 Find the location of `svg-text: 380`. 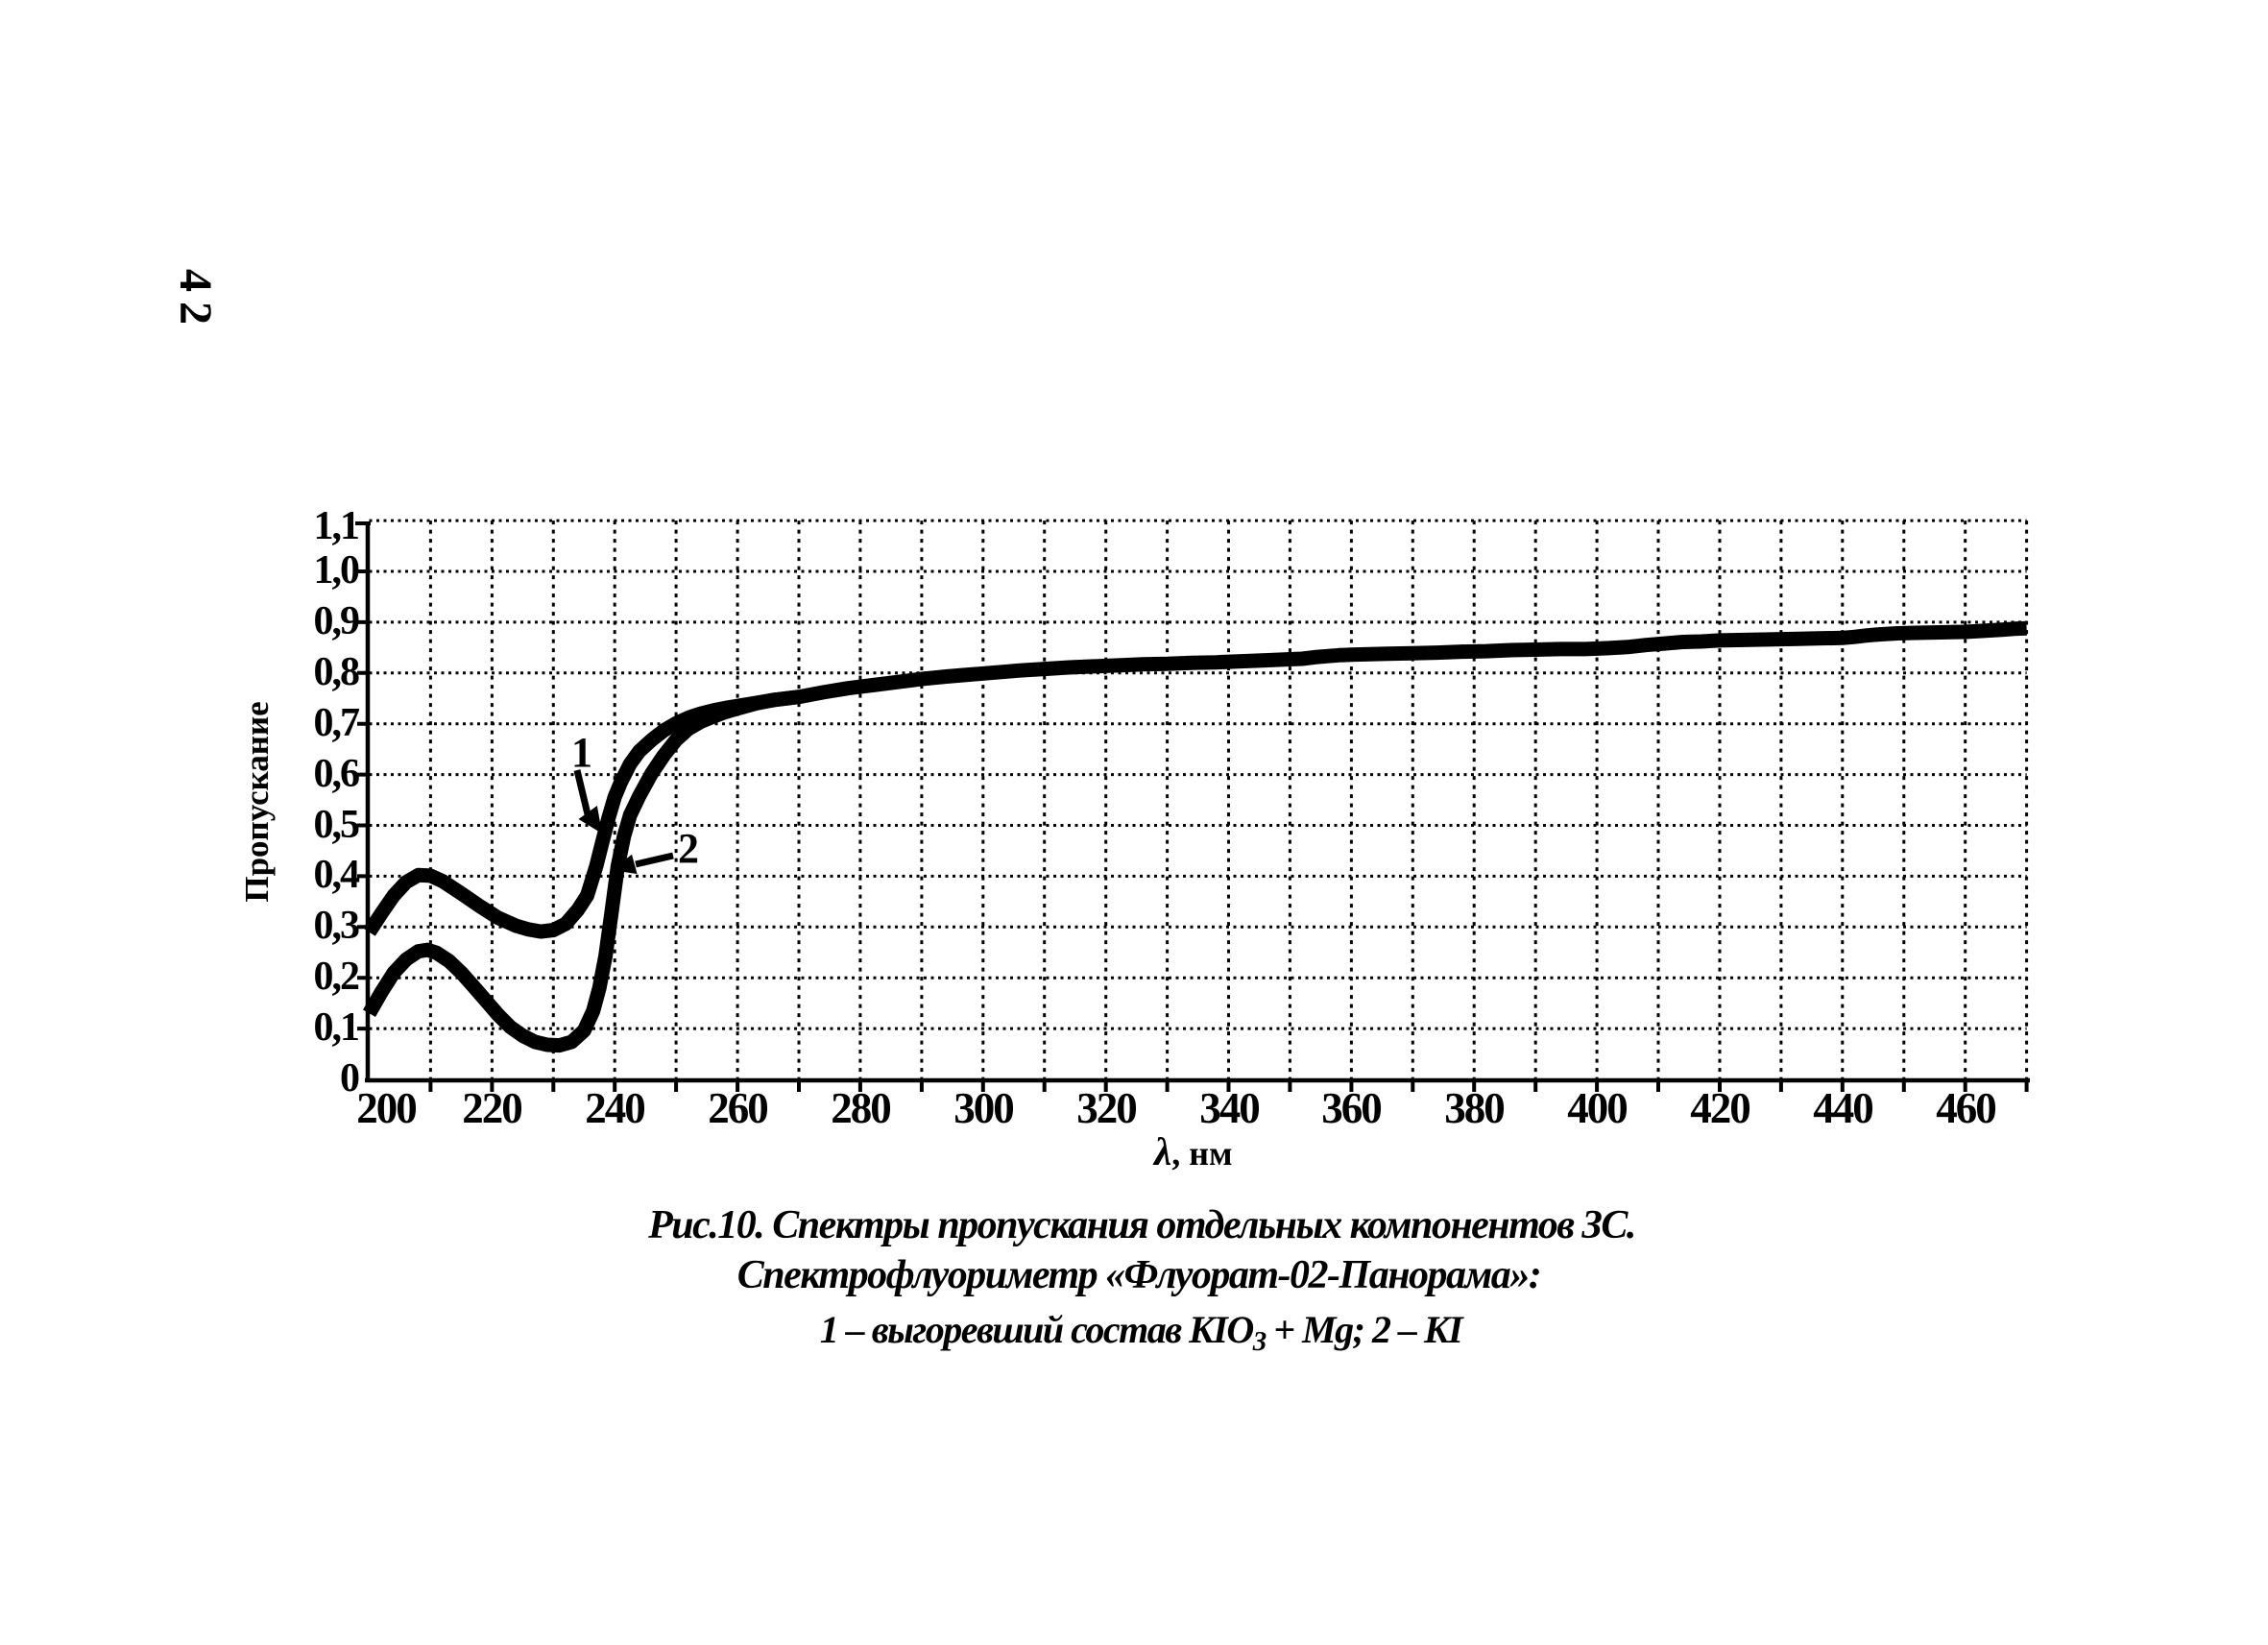

svg-text: 380 is located at coordinates (1474, 1108).